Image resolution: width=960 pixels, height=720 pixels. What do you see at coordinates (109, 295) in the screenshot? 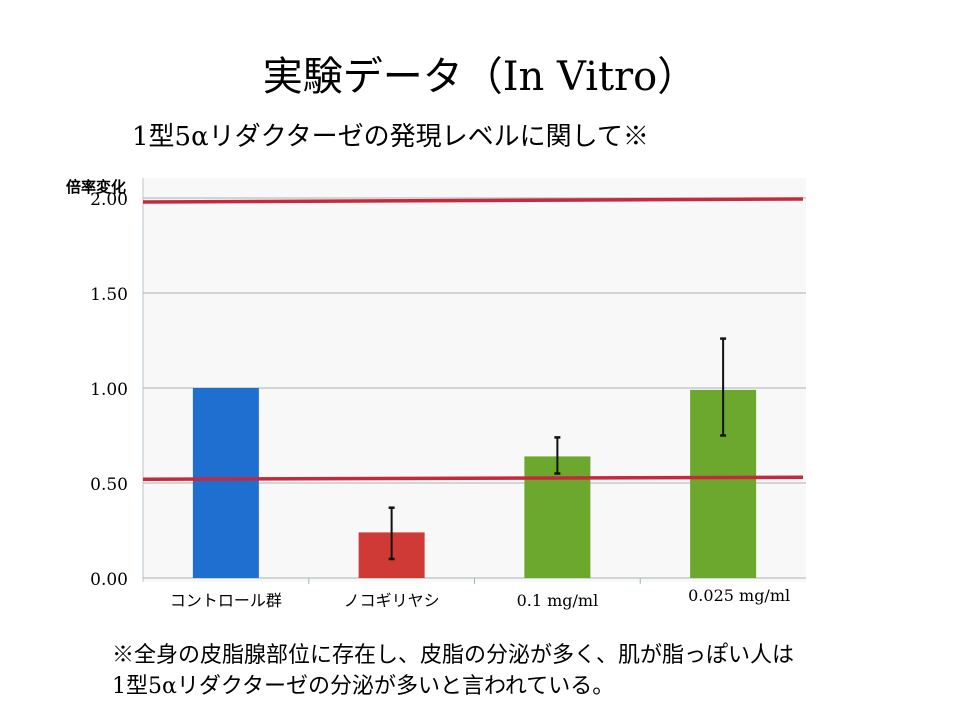
I see `y-tick-label: 1.50` at bounding box center [109, 295].